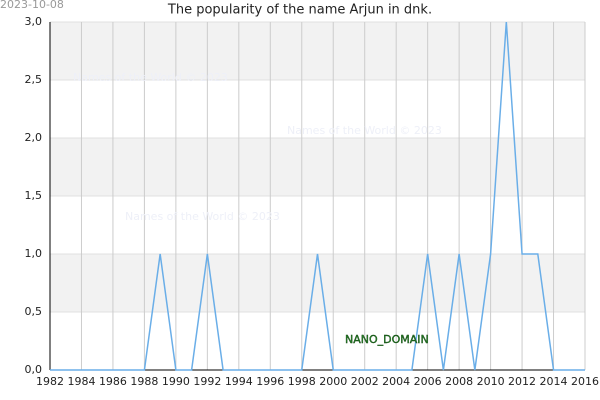  I want to click on x-tick-label: 1994, so click(239, 381).